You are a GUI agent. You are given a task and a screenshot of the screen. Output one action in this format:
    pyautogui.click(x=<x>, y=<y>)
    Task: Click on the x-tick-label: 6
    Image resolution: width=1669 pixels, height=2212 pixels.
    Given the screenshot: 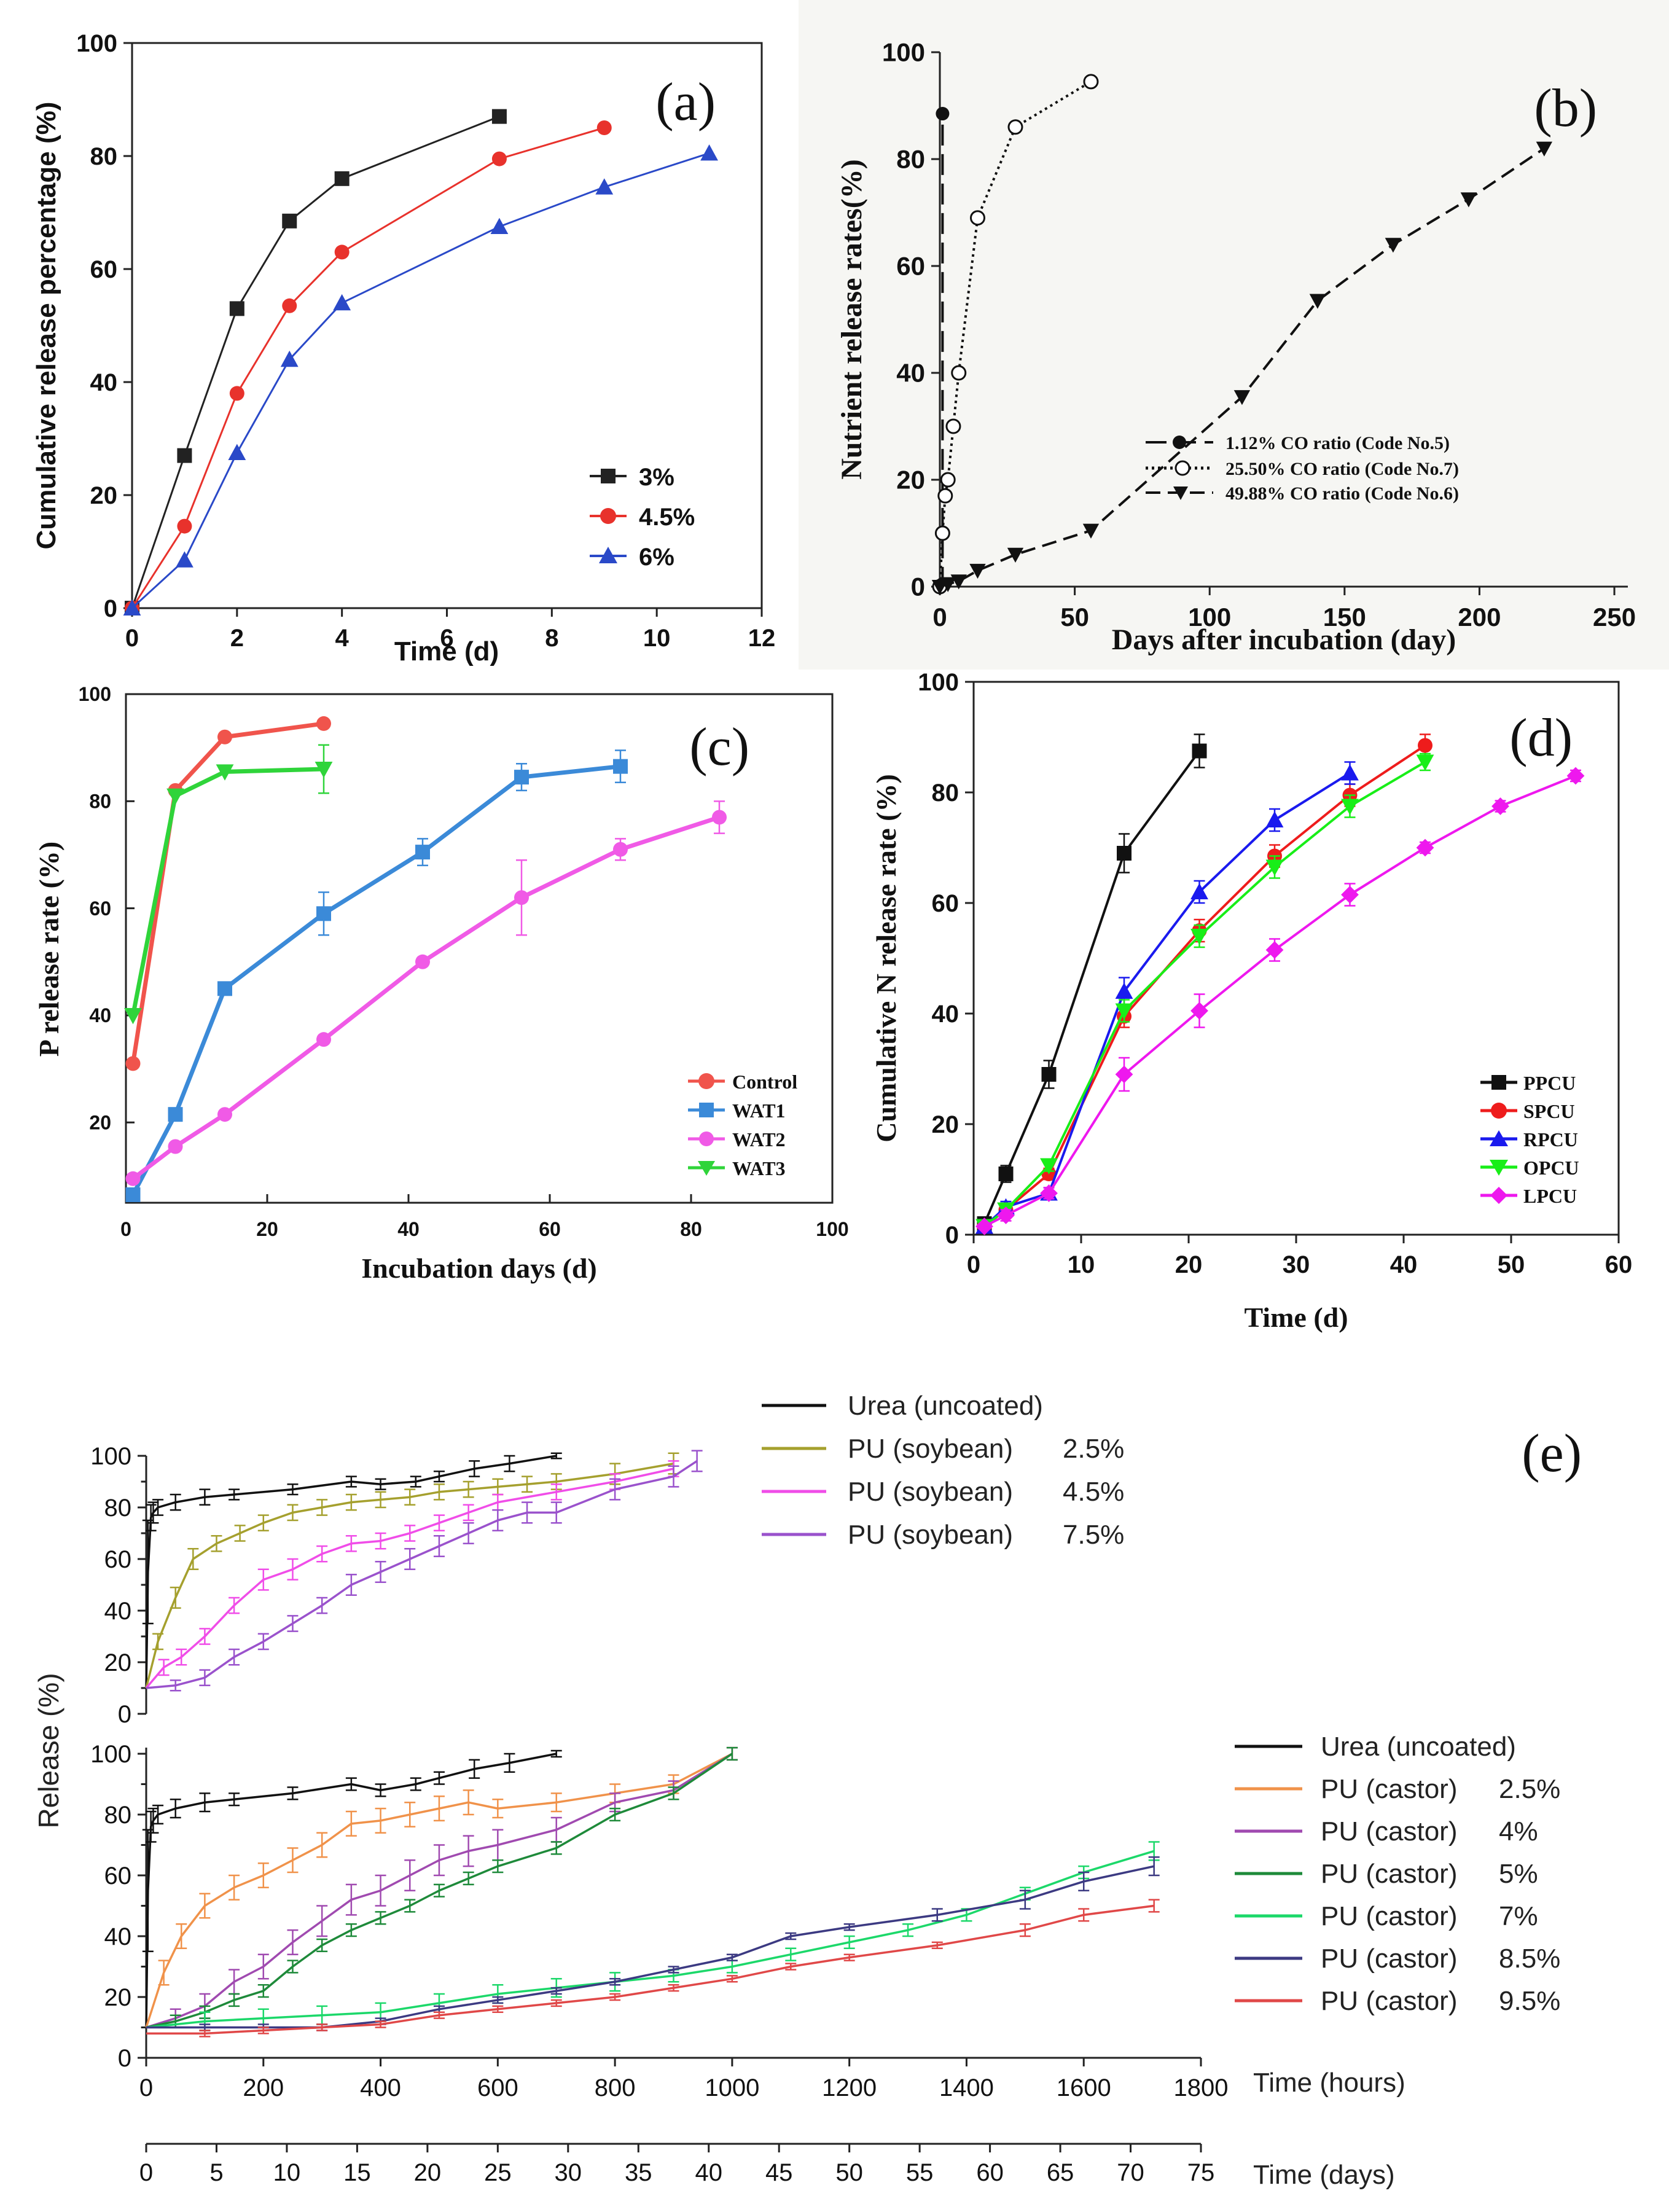 What is the action you would take?
    pyautogui.click(x=447, y=638)
    